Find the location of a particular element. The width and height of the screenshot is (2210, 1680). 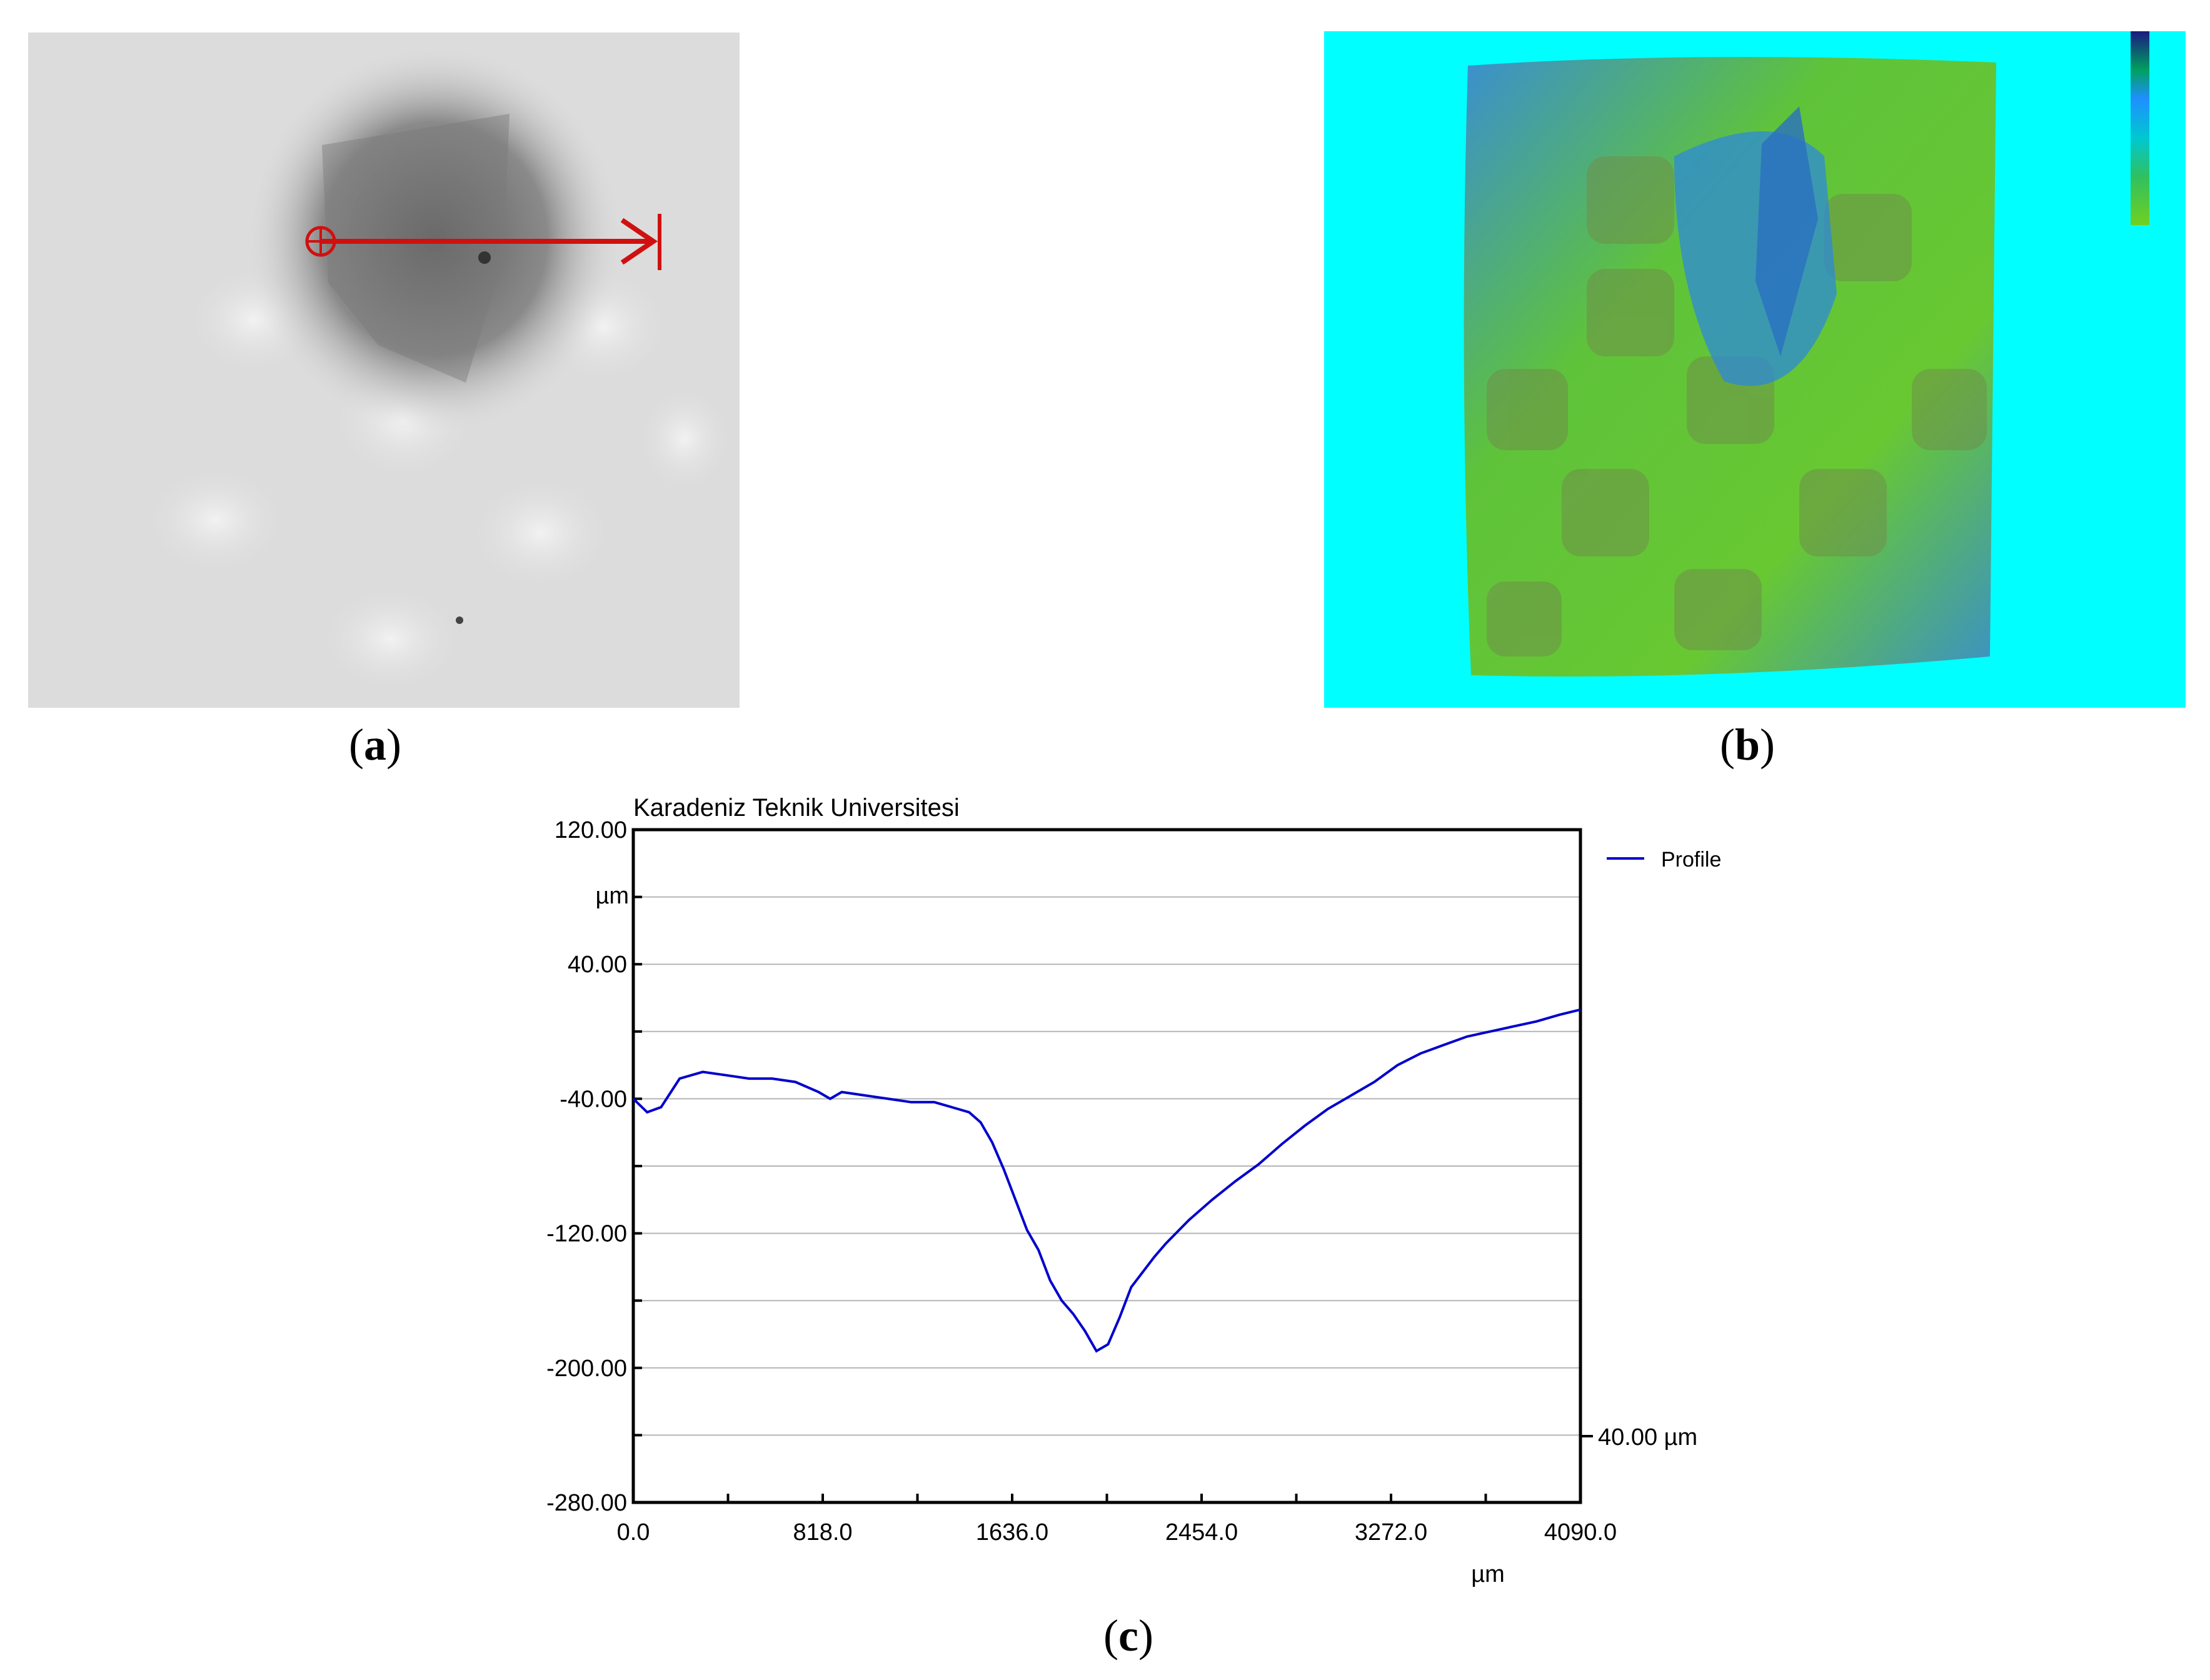

y-tick-label: -200.00 is located at coordinates (587, 1369).